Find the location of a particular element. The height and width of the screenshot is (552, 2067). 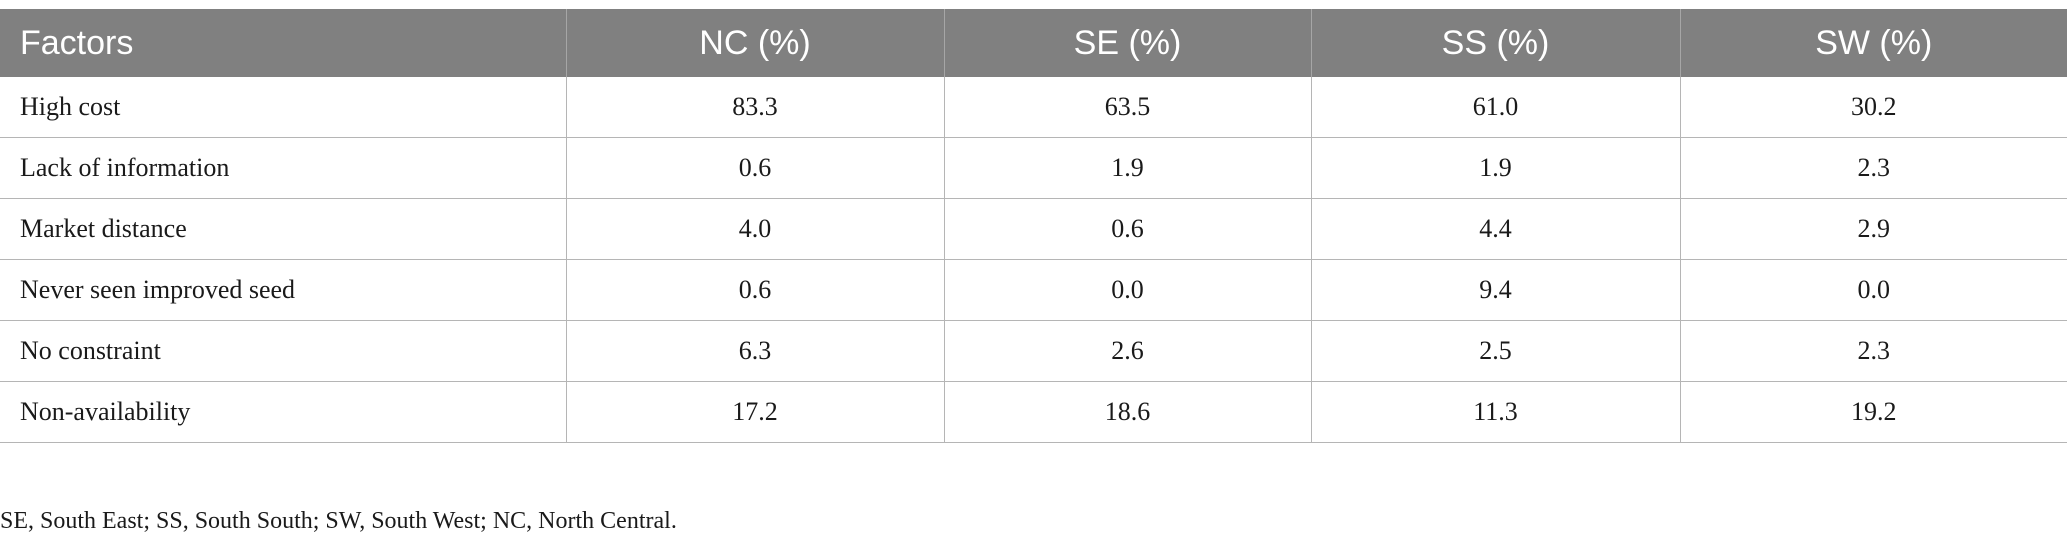

header-factors: Factors is located at coordinates (283, 43).